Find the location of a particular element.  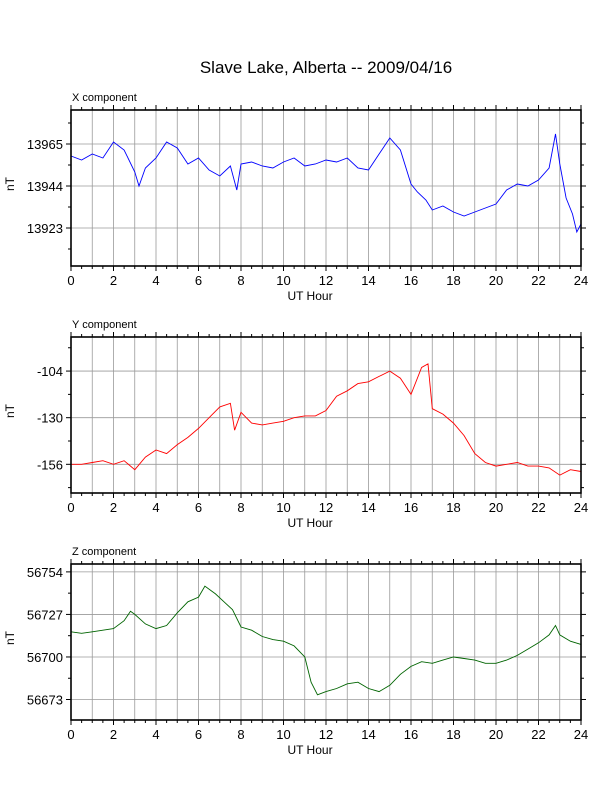

z-x-tick-label: 4 is located at coordinates (155, 734).